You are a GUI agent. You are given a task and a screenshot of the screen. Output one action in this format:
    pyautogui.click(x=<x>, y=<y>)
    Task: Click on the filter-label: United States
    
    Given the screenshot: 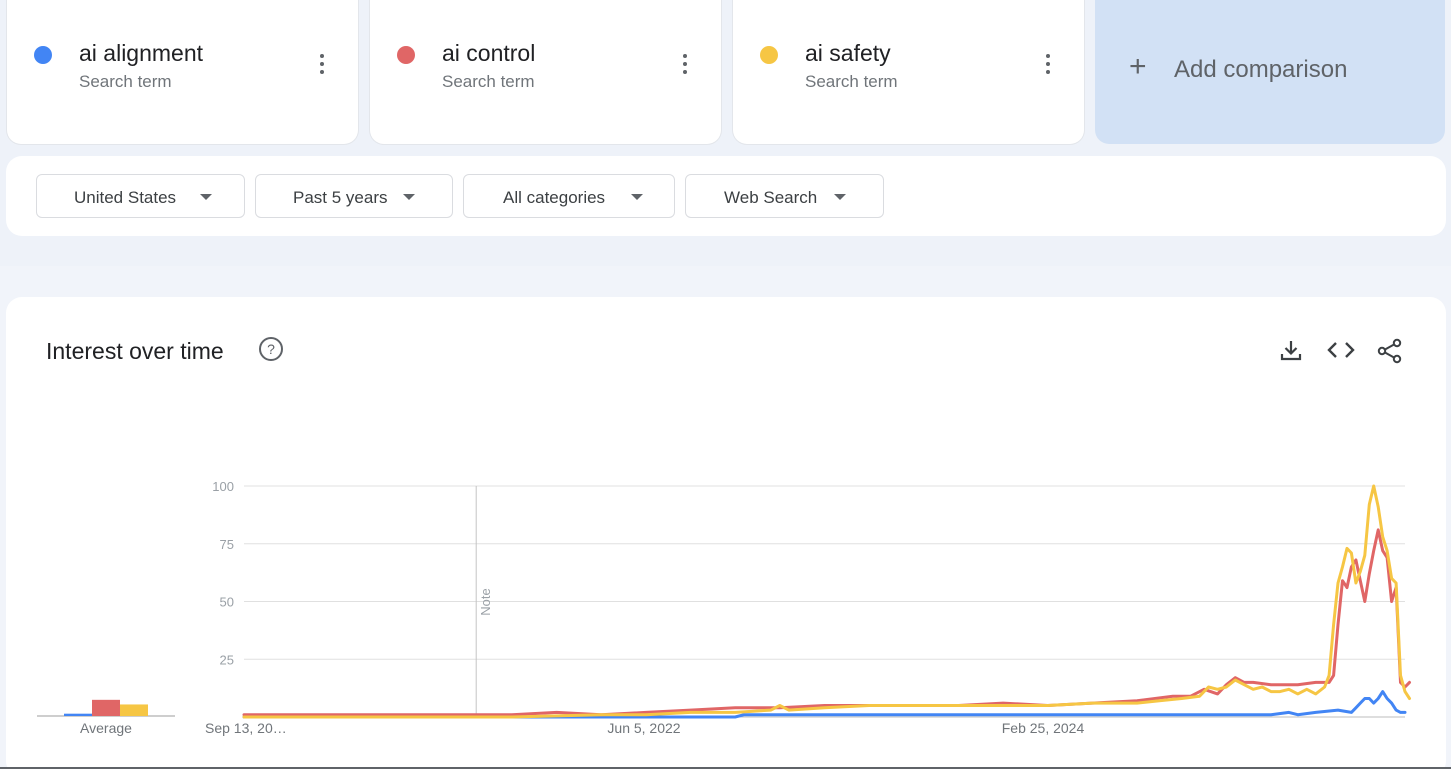 What is the action you would take?
    pyautogui.click(x=125, y=197)
    